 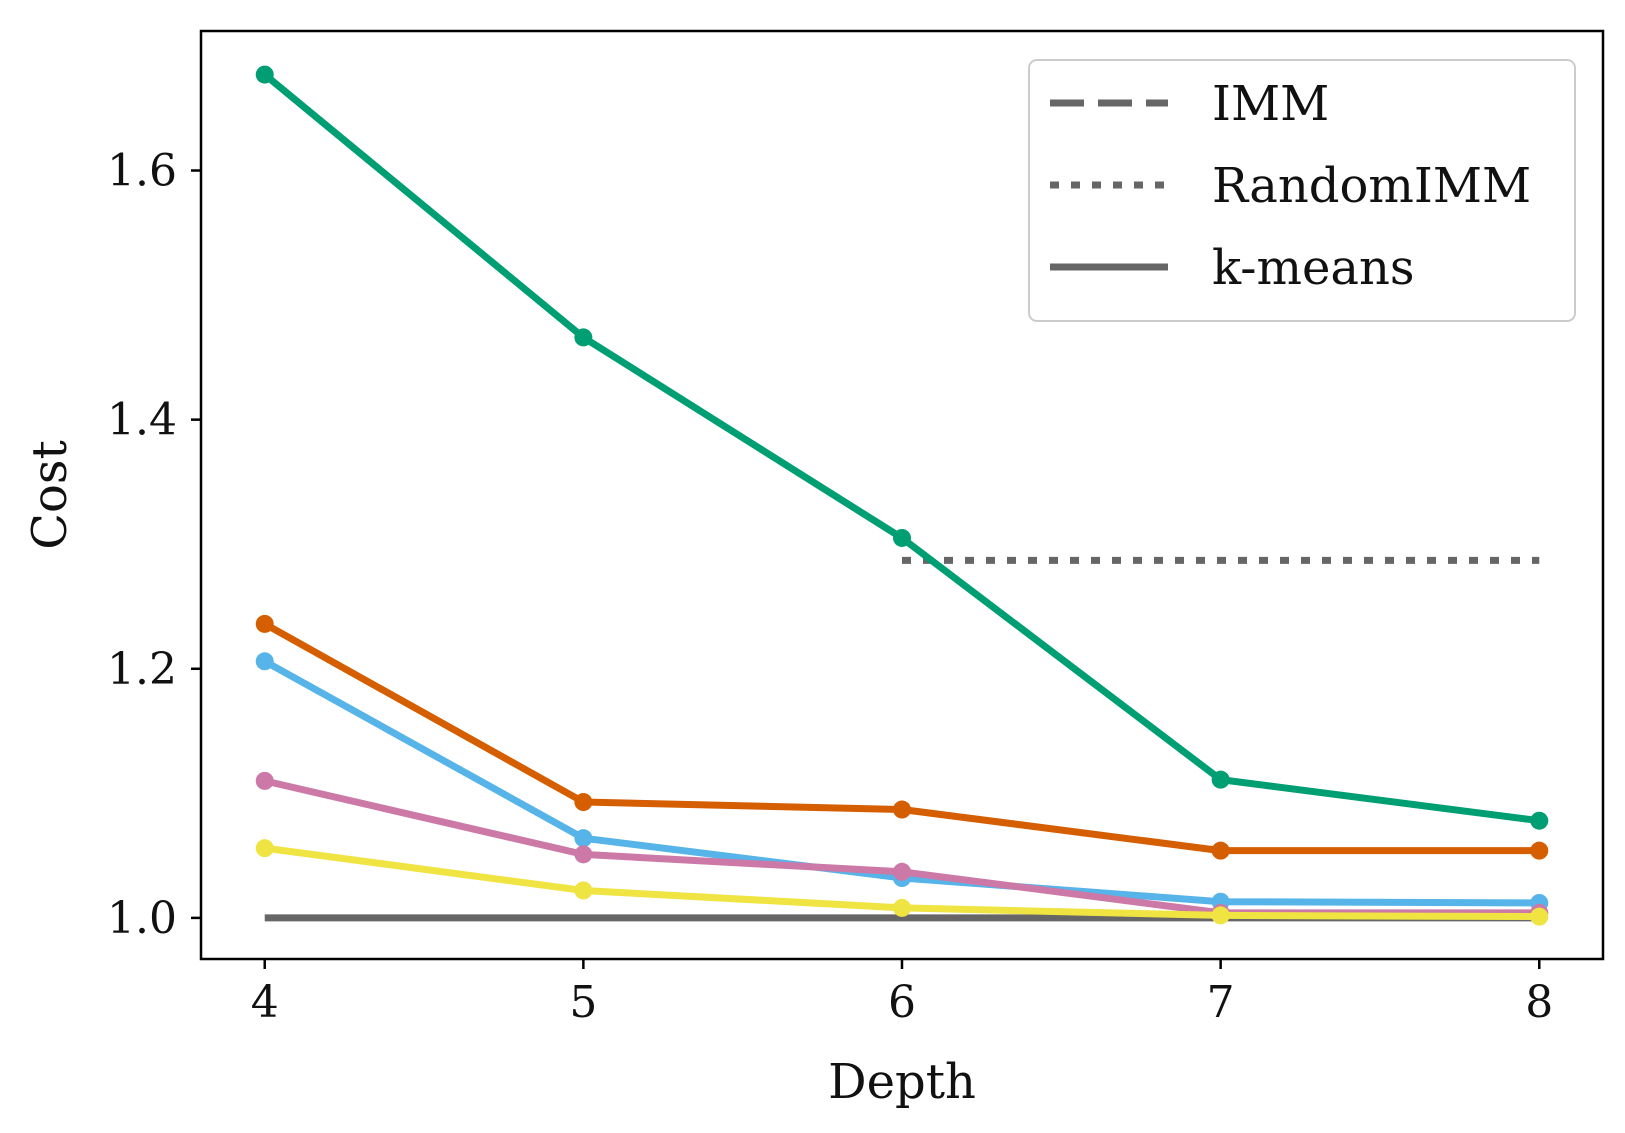 I want to click on x-tick-label: 5, so click(x=583, y=1002).